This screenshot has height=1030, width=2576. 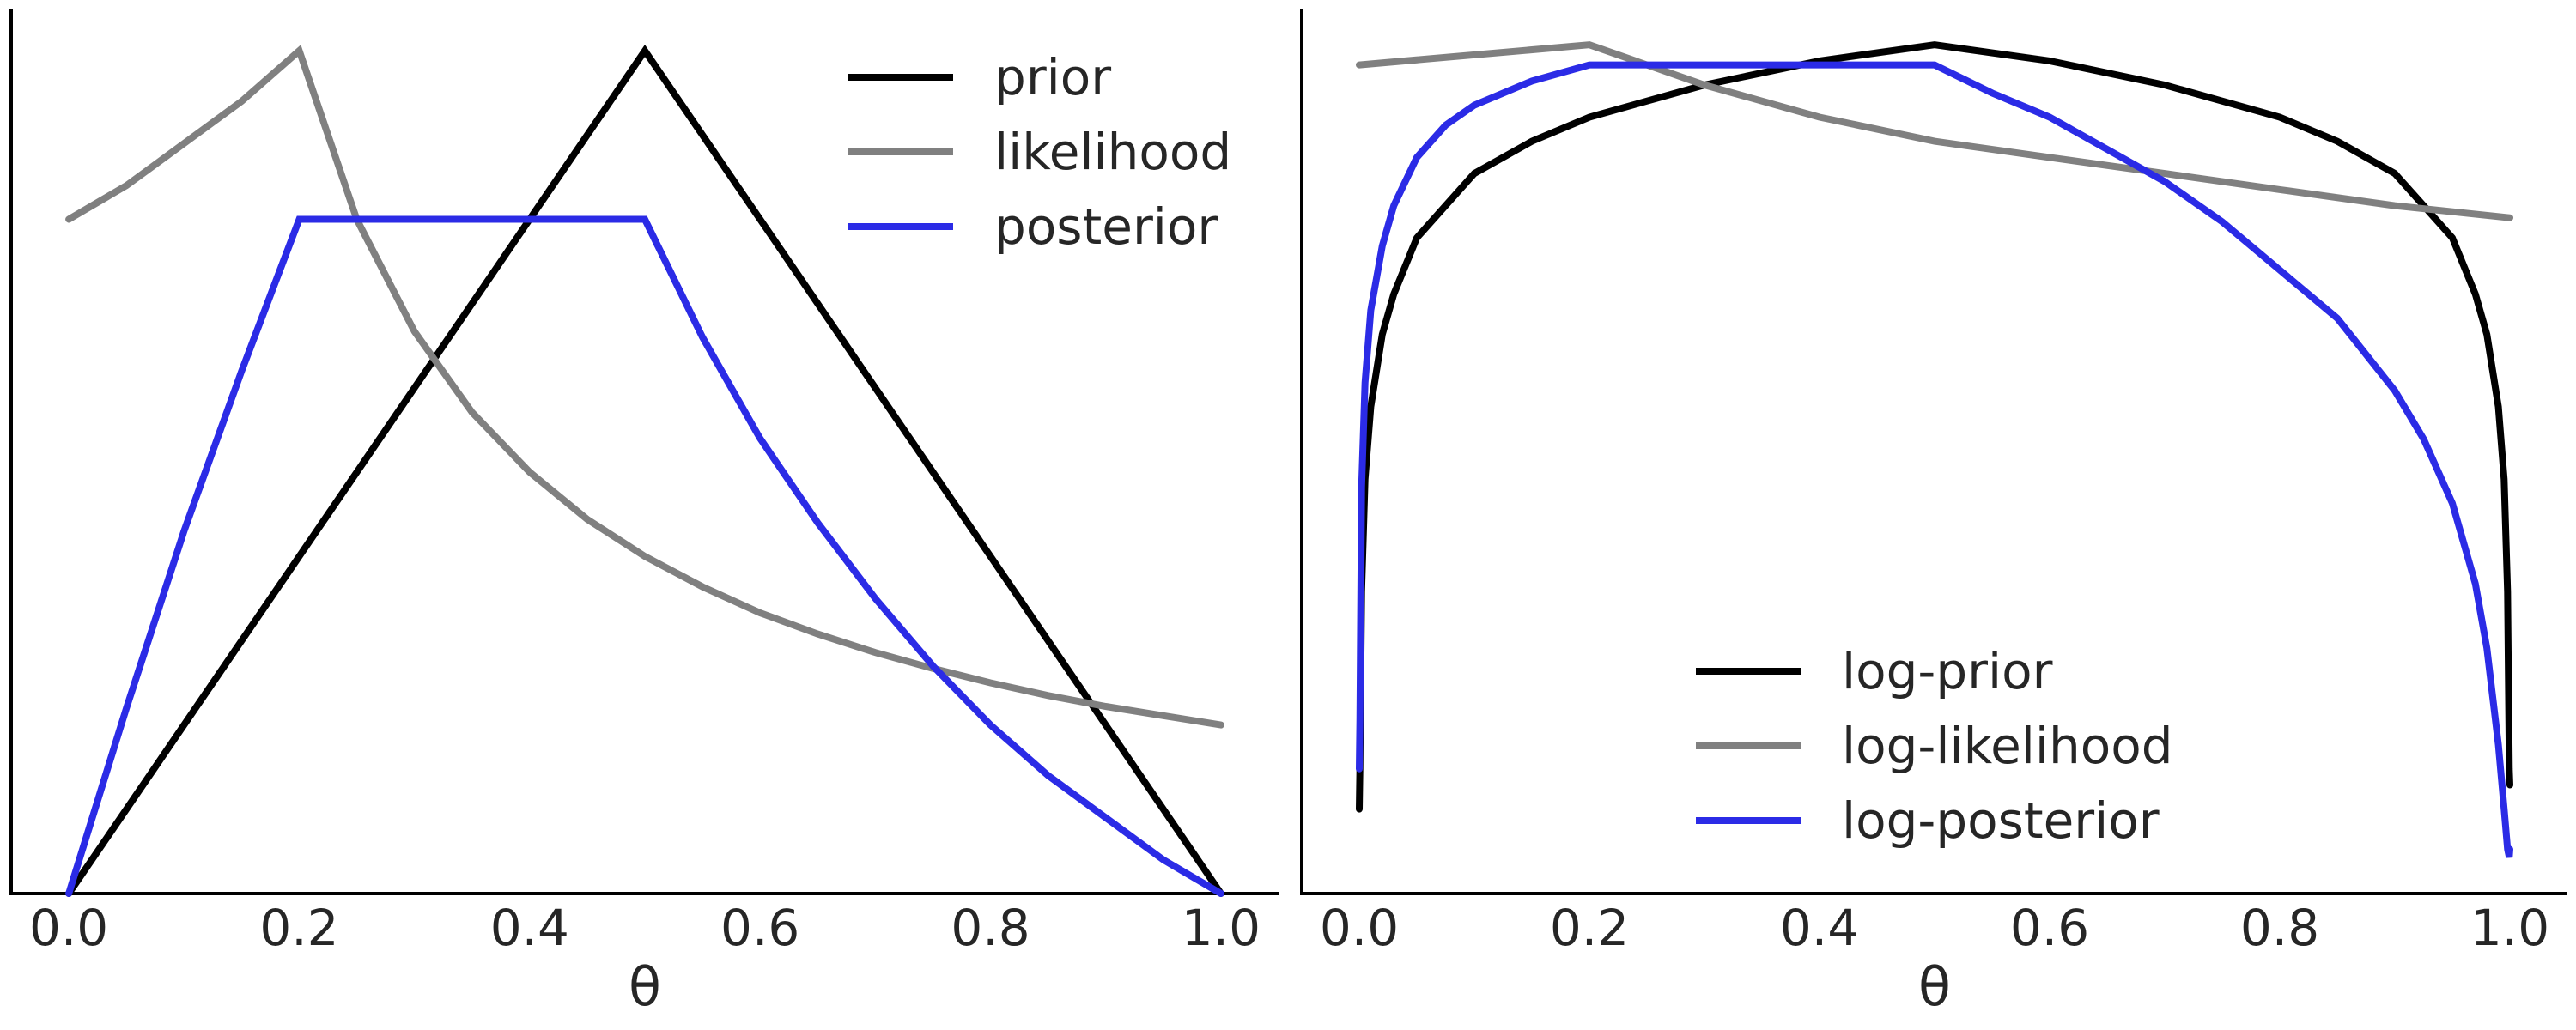 I want to click on left-x-tick-label: 0.4, so click(x=530, y=928).